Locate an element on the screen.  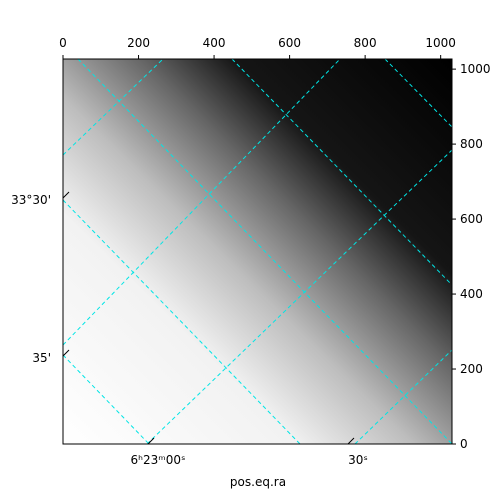
x-tick-label: 400 is located at coordinates (214, 43).